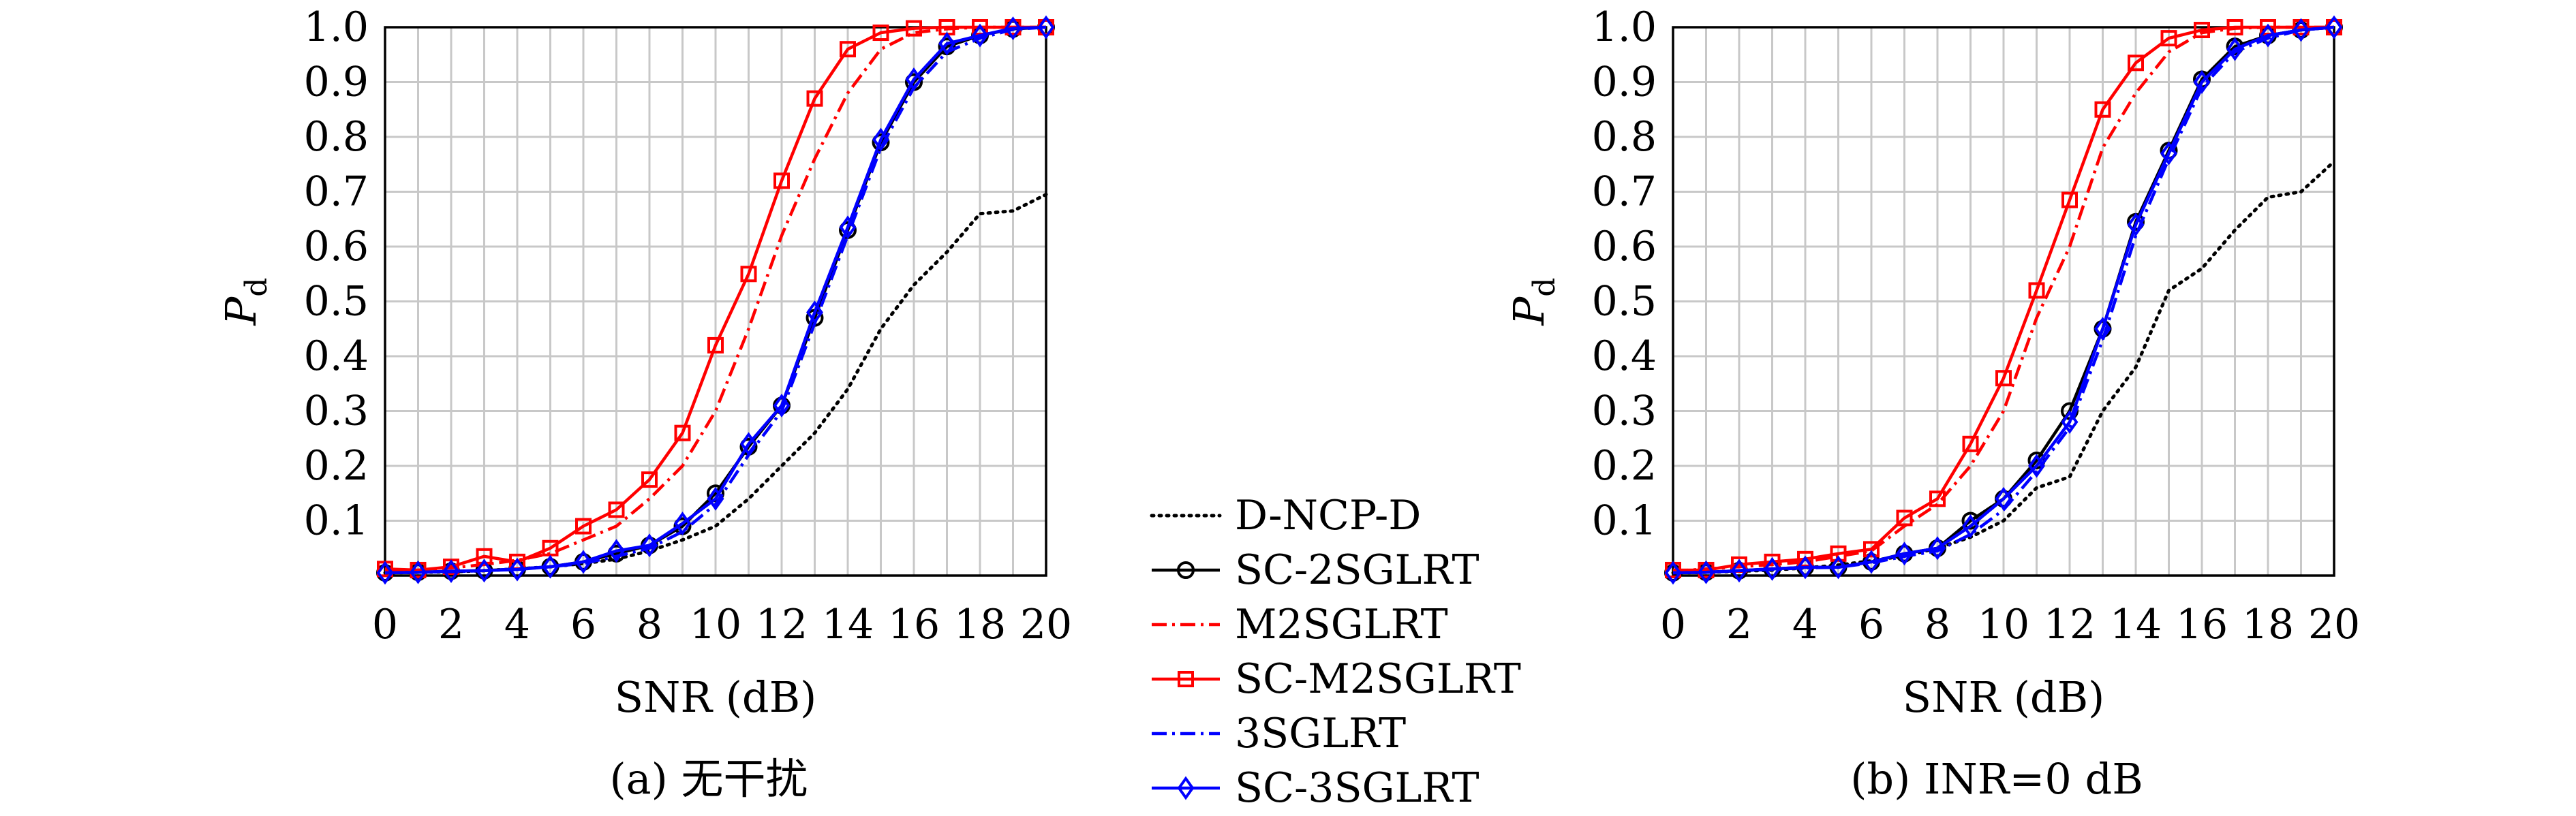 The height and width of the screenshot is (816, 2576). What do you see at coordinates (1529, 311) in the screenshot?
I see `y-axis-label-main: P` at bounding box center [1529, 311].